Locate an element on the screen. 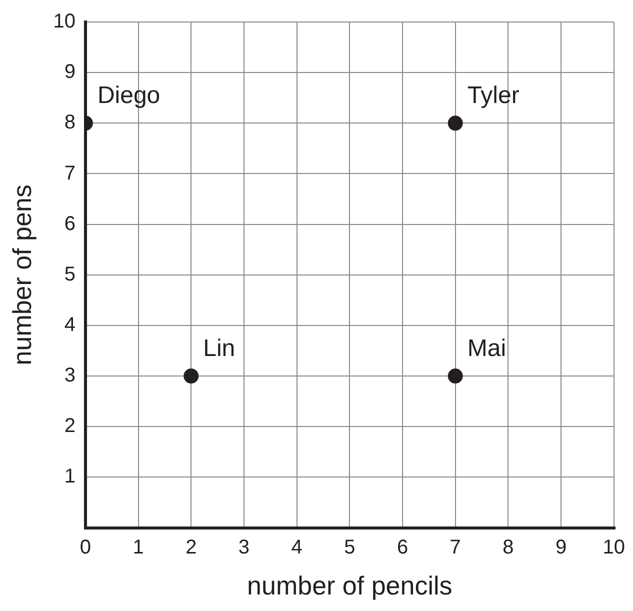 The width and height of the screenshot is (633, 611). x-tick-label: 9 is located at coordinates (561, 547).